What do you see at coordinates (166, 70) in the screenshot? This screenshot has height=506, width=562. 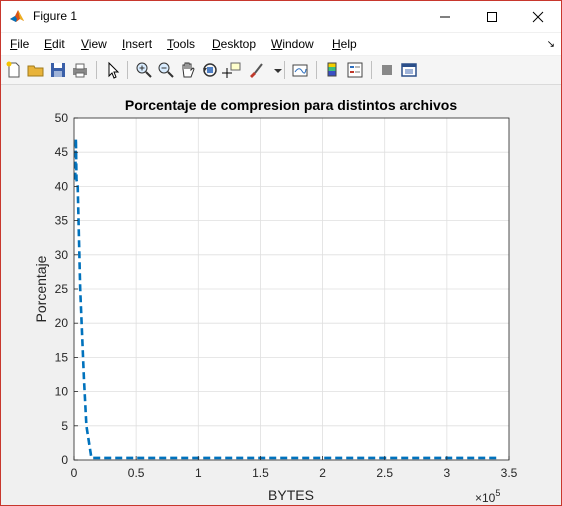 I see `zoom-out-icon` at bounding box center [166, 70].